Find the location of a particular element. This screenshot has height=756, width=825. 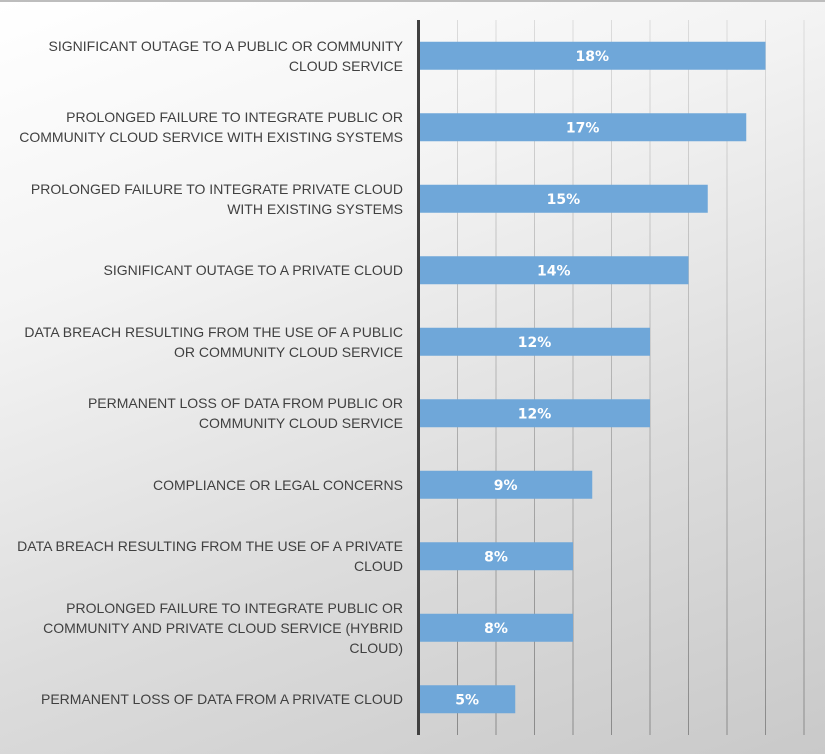

data-label: 14% is located at coordinates (554, 271).